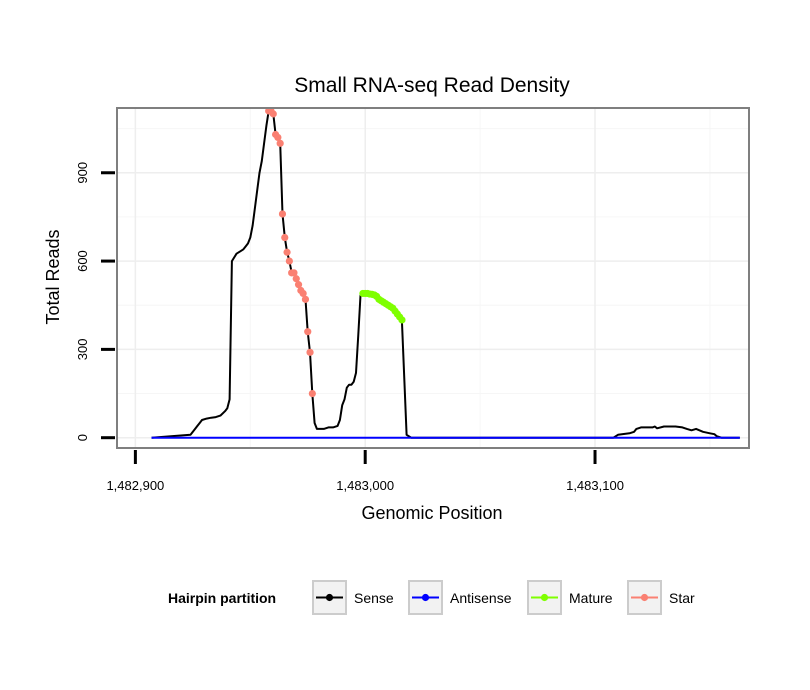 This screenshot has height=690, width=810. What do you see at coordinates (374, 598) in the screenshot?
I see `legend-label-sense: Sense` at bounding box center [374, 598].